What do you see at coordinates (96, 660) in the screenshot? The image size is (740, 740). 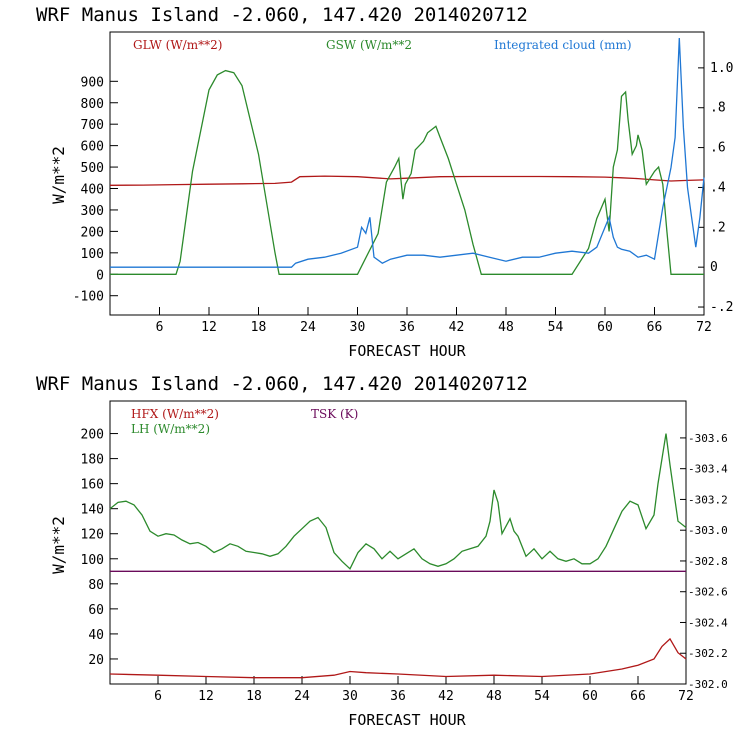 I see `y-tick-label: 20` at bounding box center [96, 660].